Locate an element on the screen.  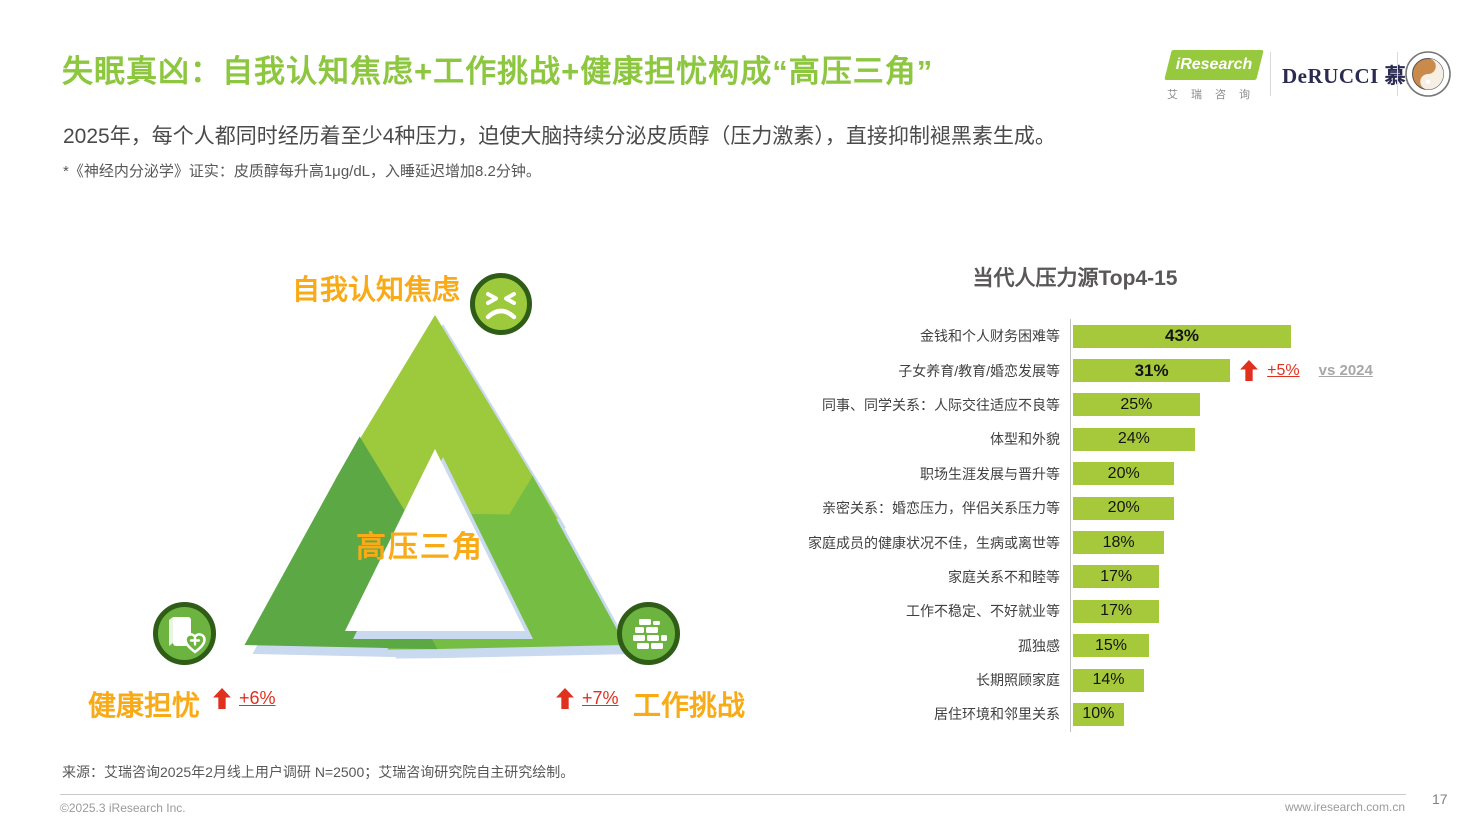
iresearch-logo-subtext: 艾瑞咨询 is located at coordinates (1215, 95).